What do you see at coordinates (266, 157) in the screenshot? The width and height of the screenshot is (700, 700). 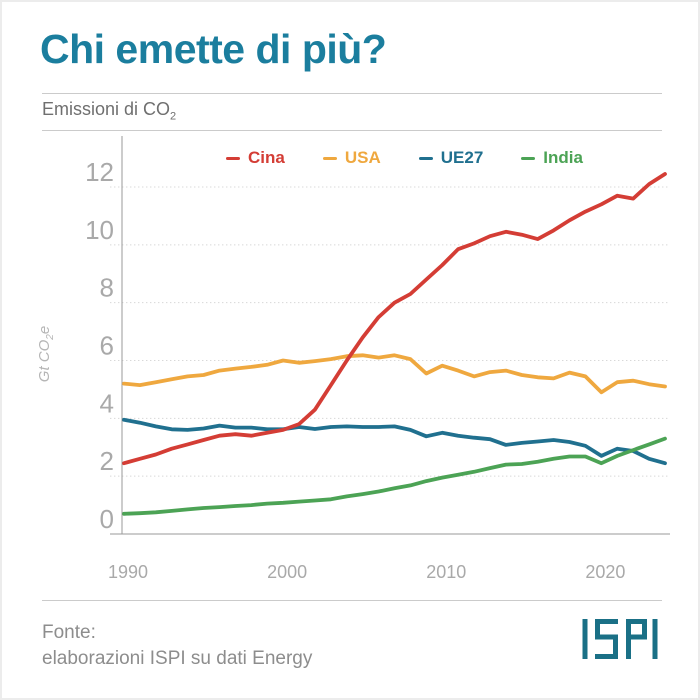 I see `legend-label-cina: Cina` at bounding box center [266, 157].